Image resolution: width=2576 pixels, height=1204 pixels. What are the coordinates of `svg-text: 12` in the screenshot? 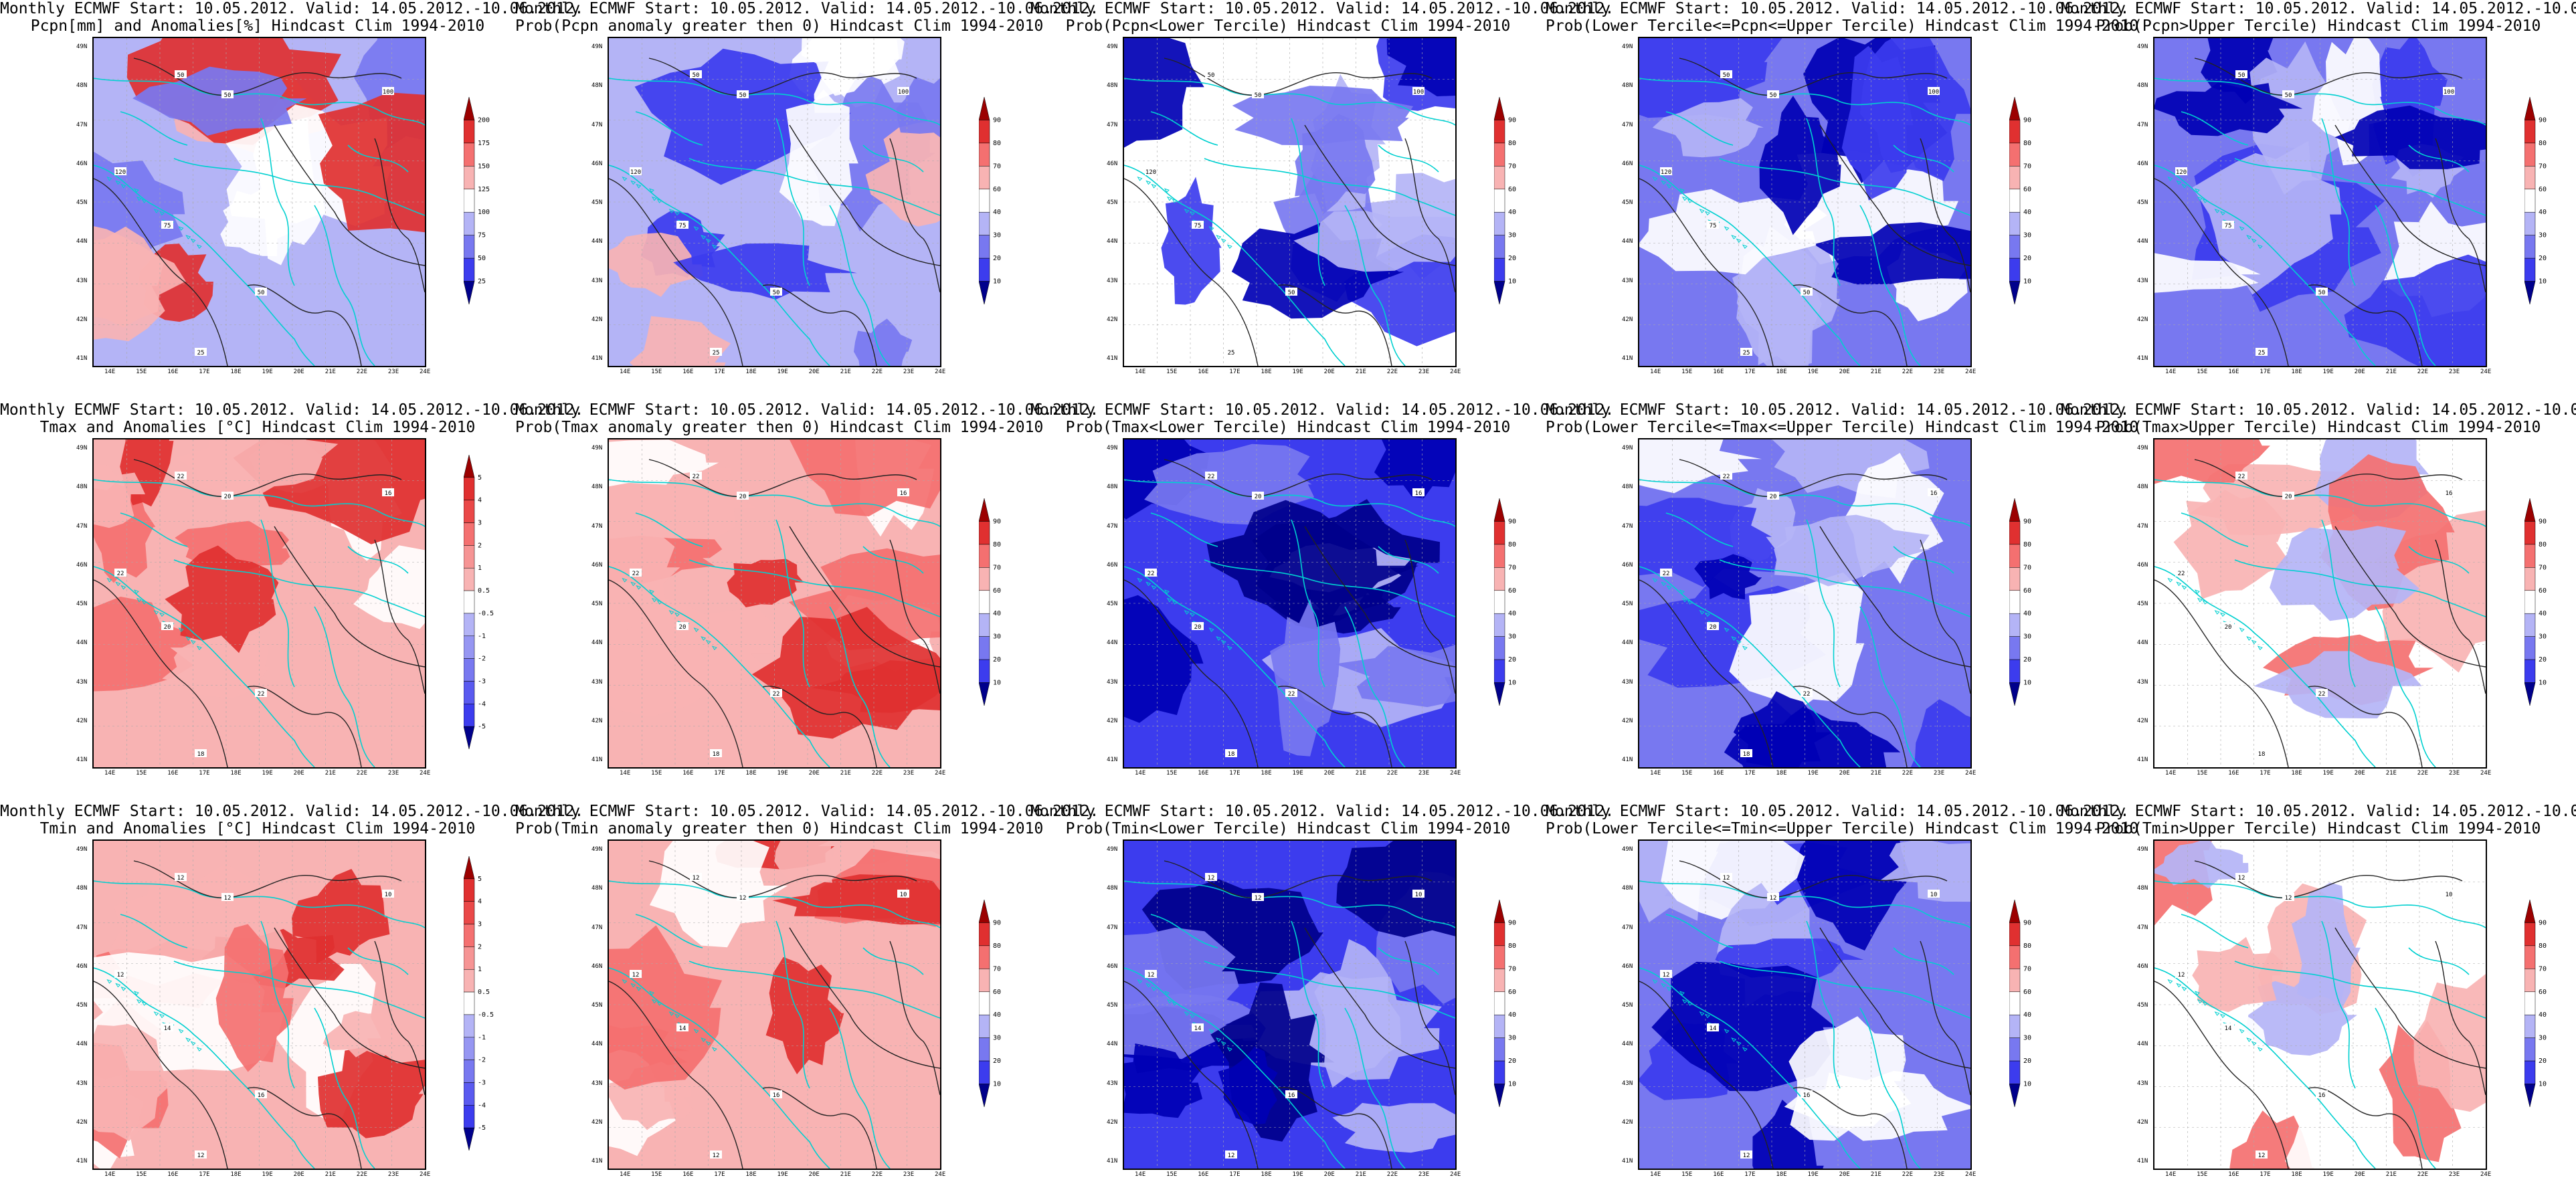 It's located at (636, 975).